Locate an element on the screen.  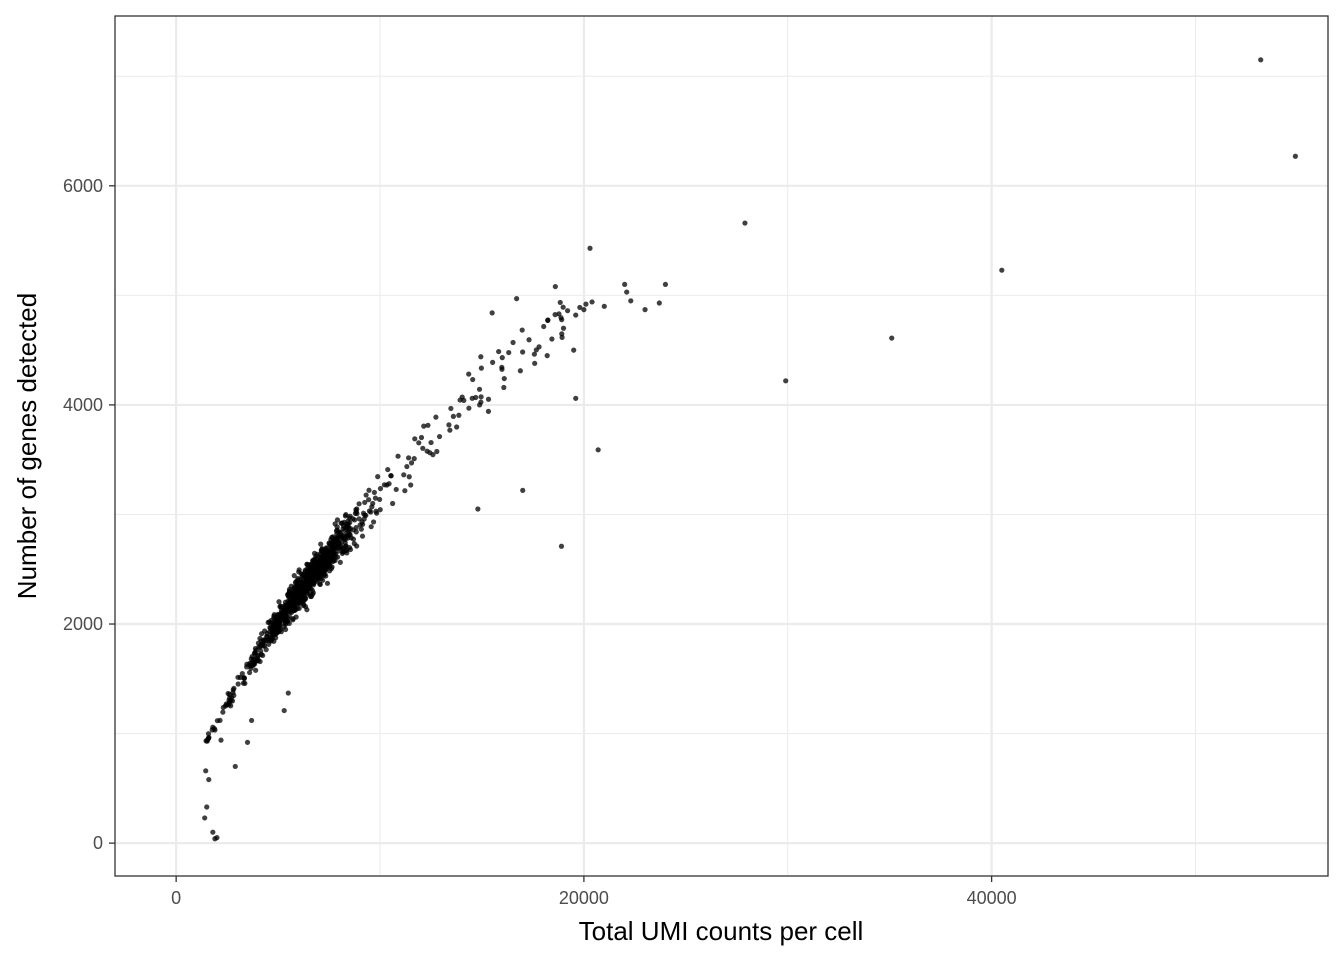
y-tick-label: 2000 is located at coordinates (83, 624).